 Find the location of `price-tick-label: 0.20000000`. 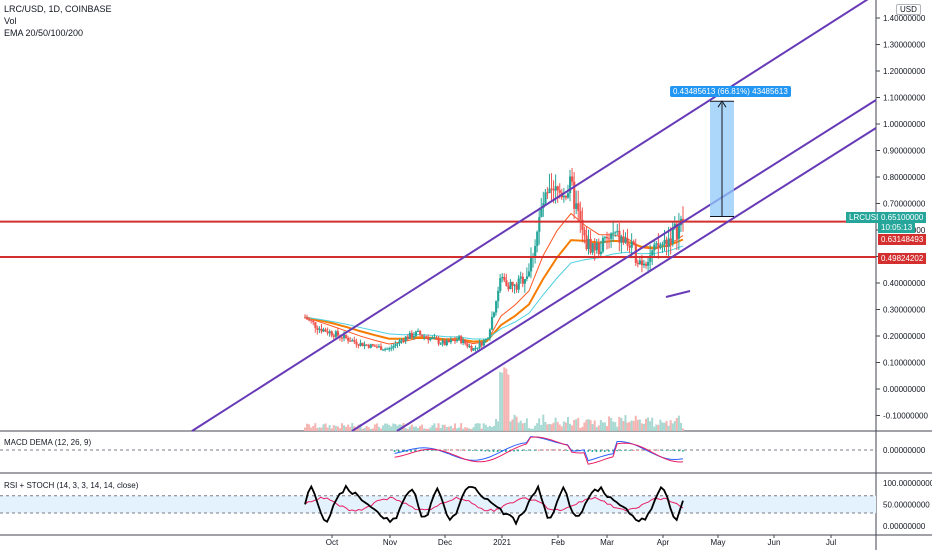

price-tick-label: 0.20000000 is located at coordinates (904, 336).